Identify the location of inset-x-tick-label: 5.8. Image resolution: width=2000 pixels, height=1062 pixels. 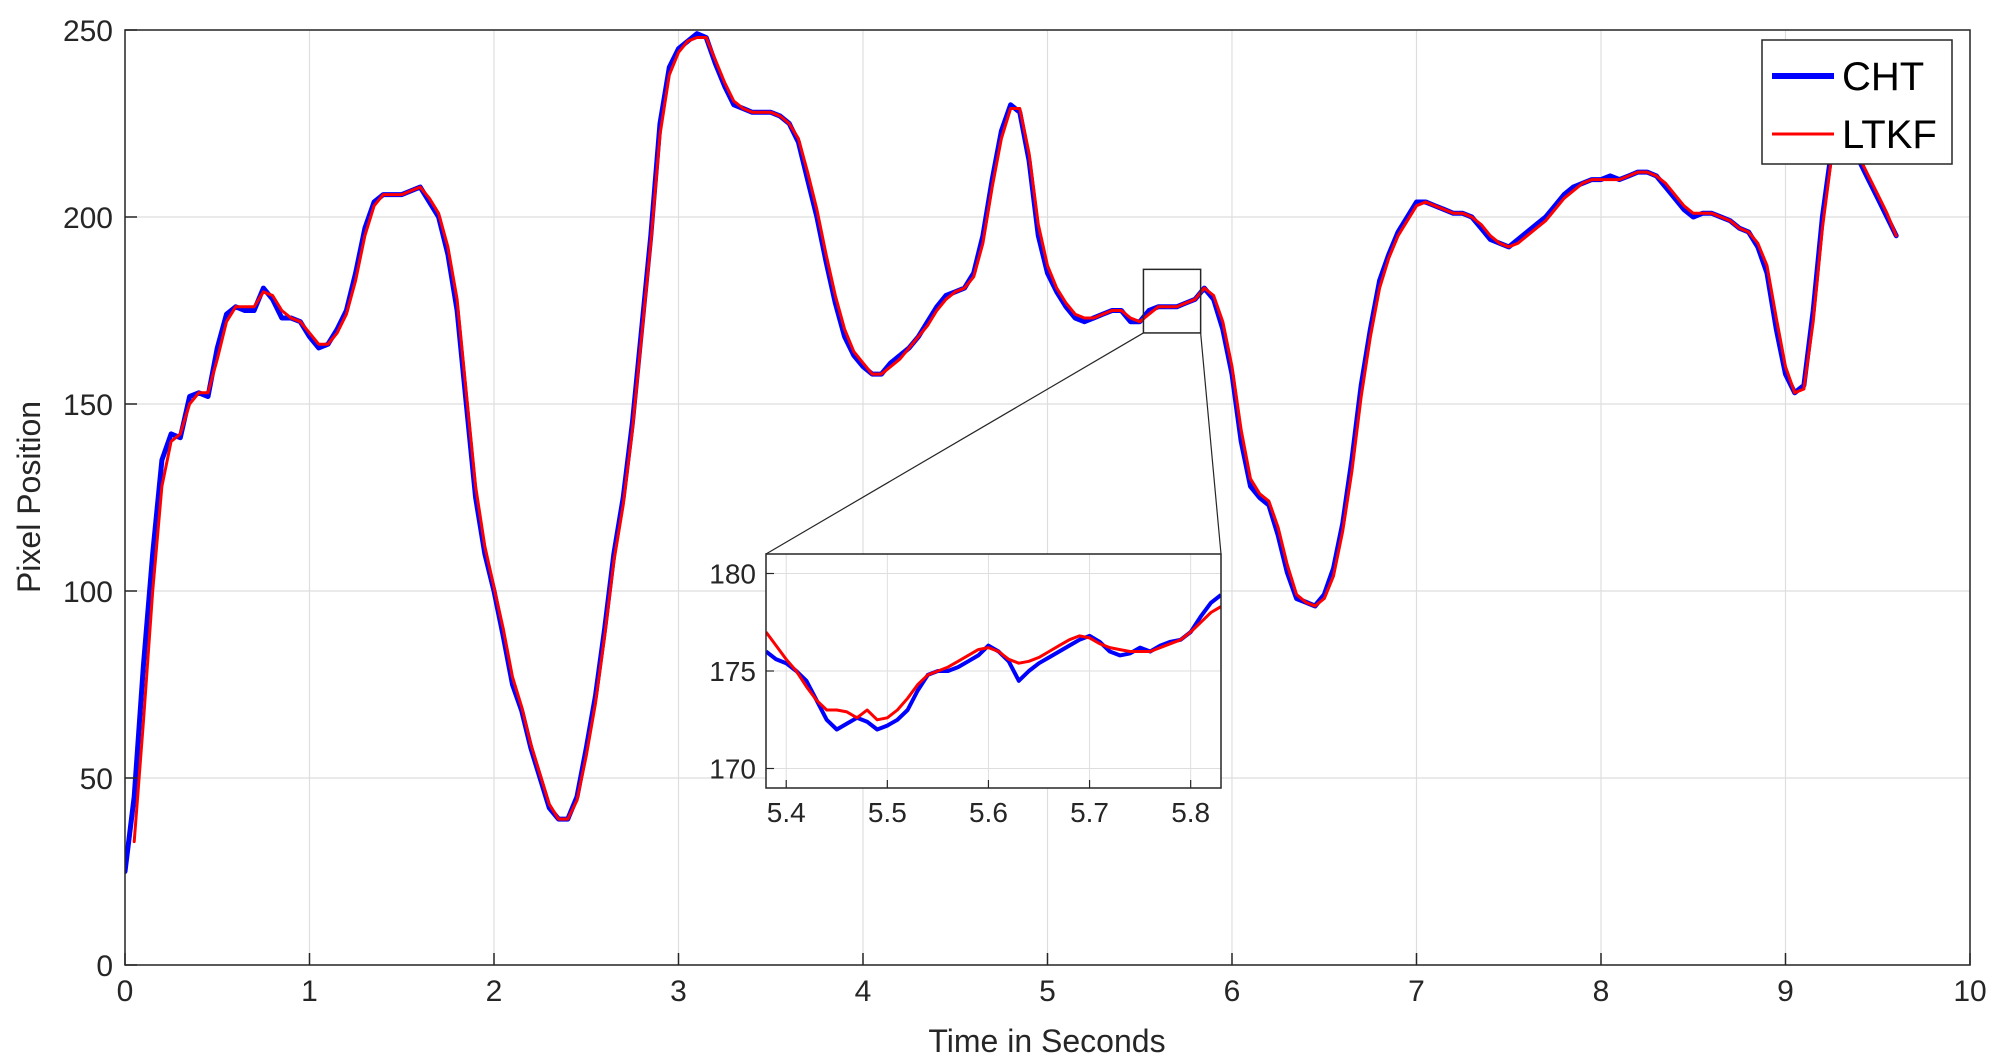
(1190, 812).